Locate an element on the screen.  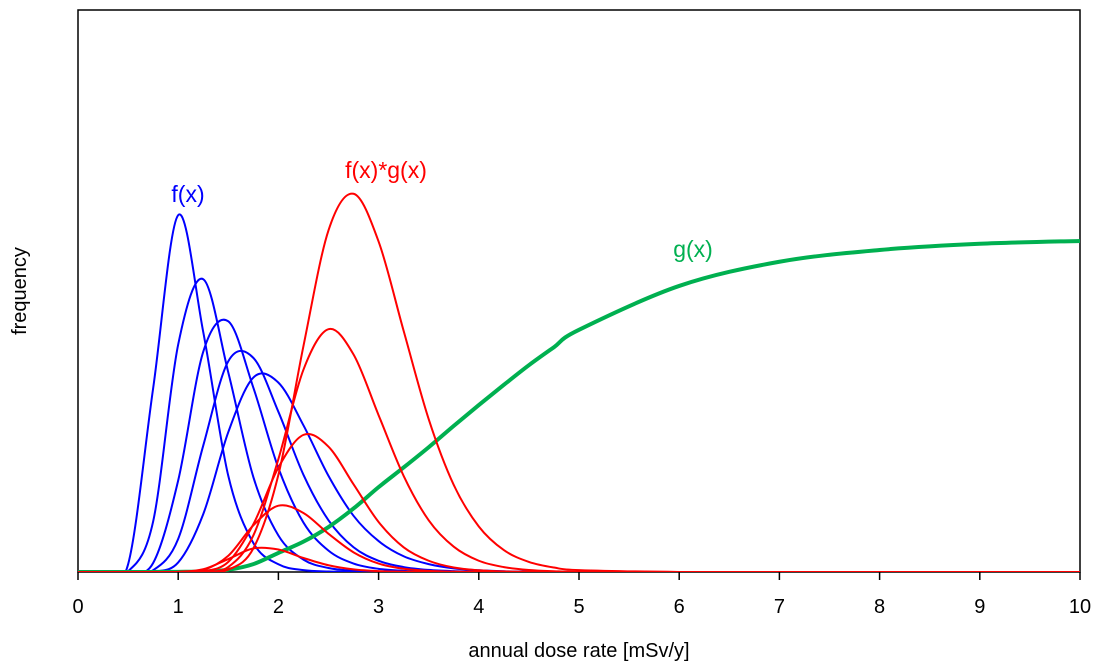
x-tick-label: 7 is located at coordinates (779, 607).